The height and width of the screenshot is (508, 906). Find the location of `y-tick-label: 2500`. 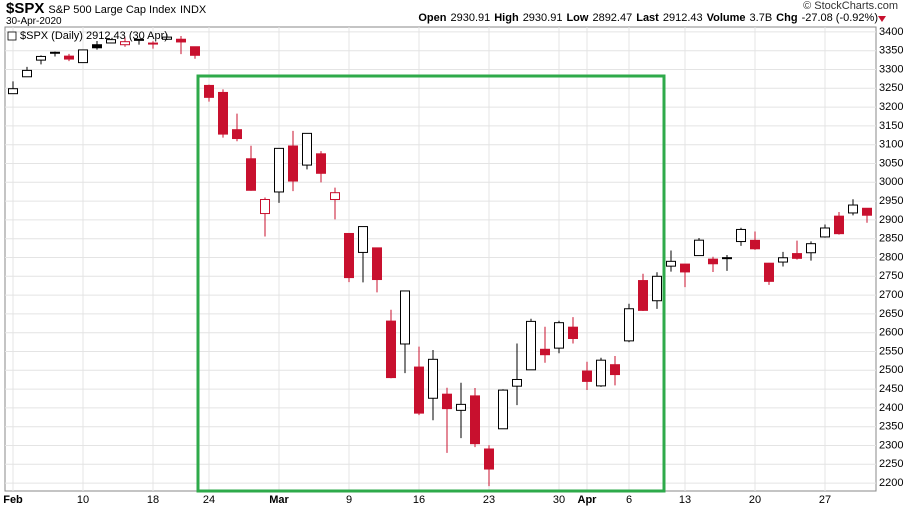

y-tick-label: 2500 is located at coordinates (891, 370).